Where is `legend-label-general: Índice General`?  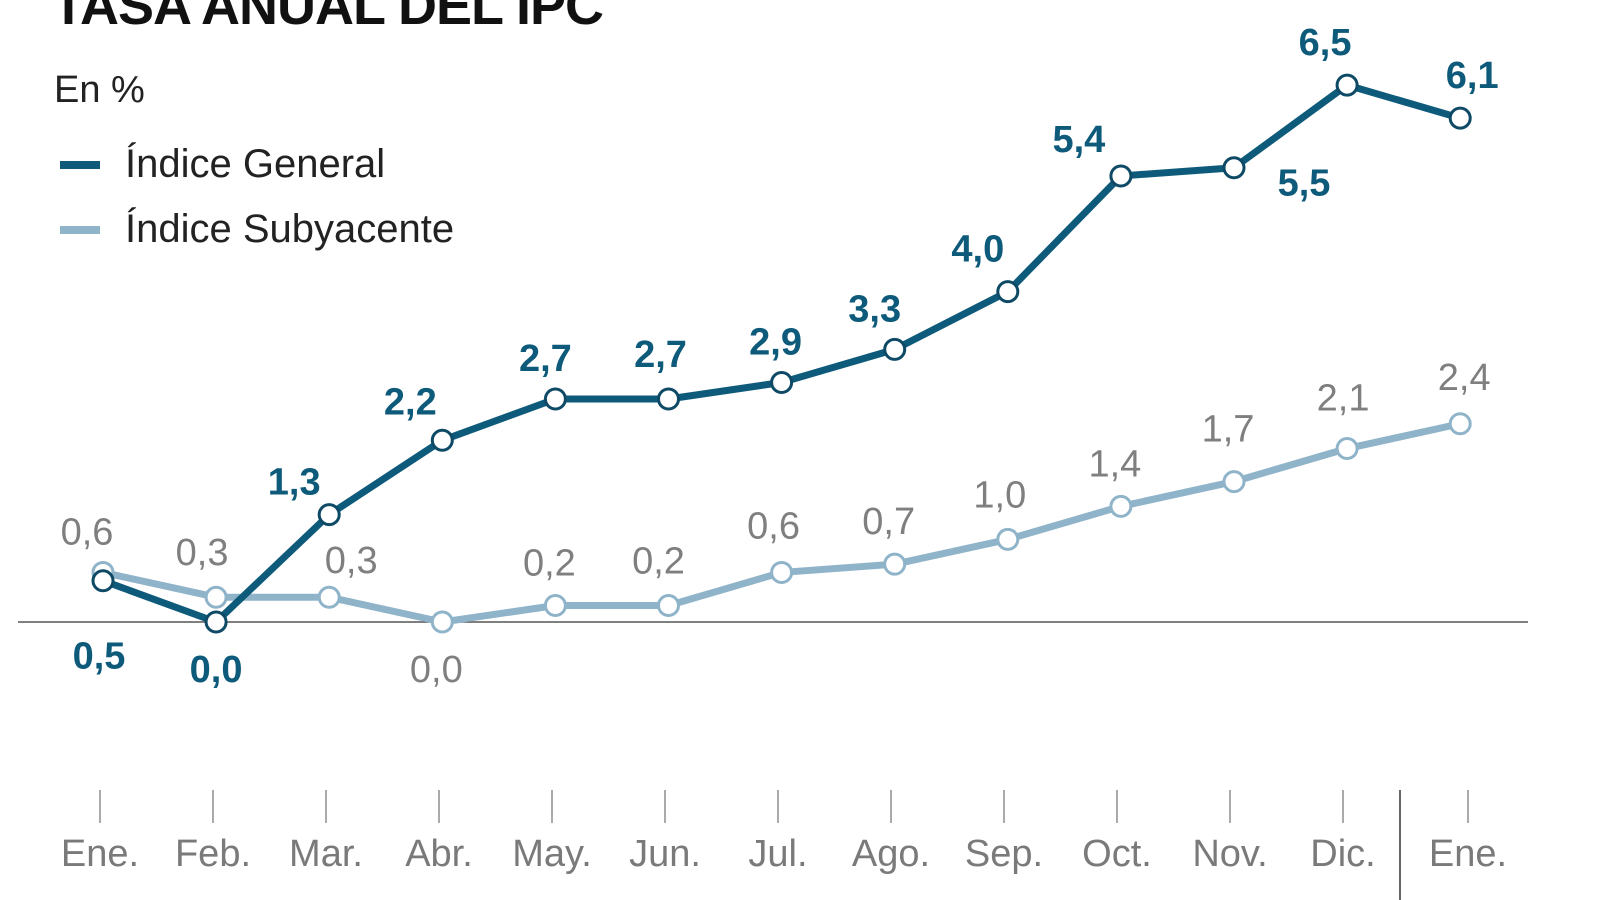 legend-label-general: Índice General is located at coordinates (255, 163).